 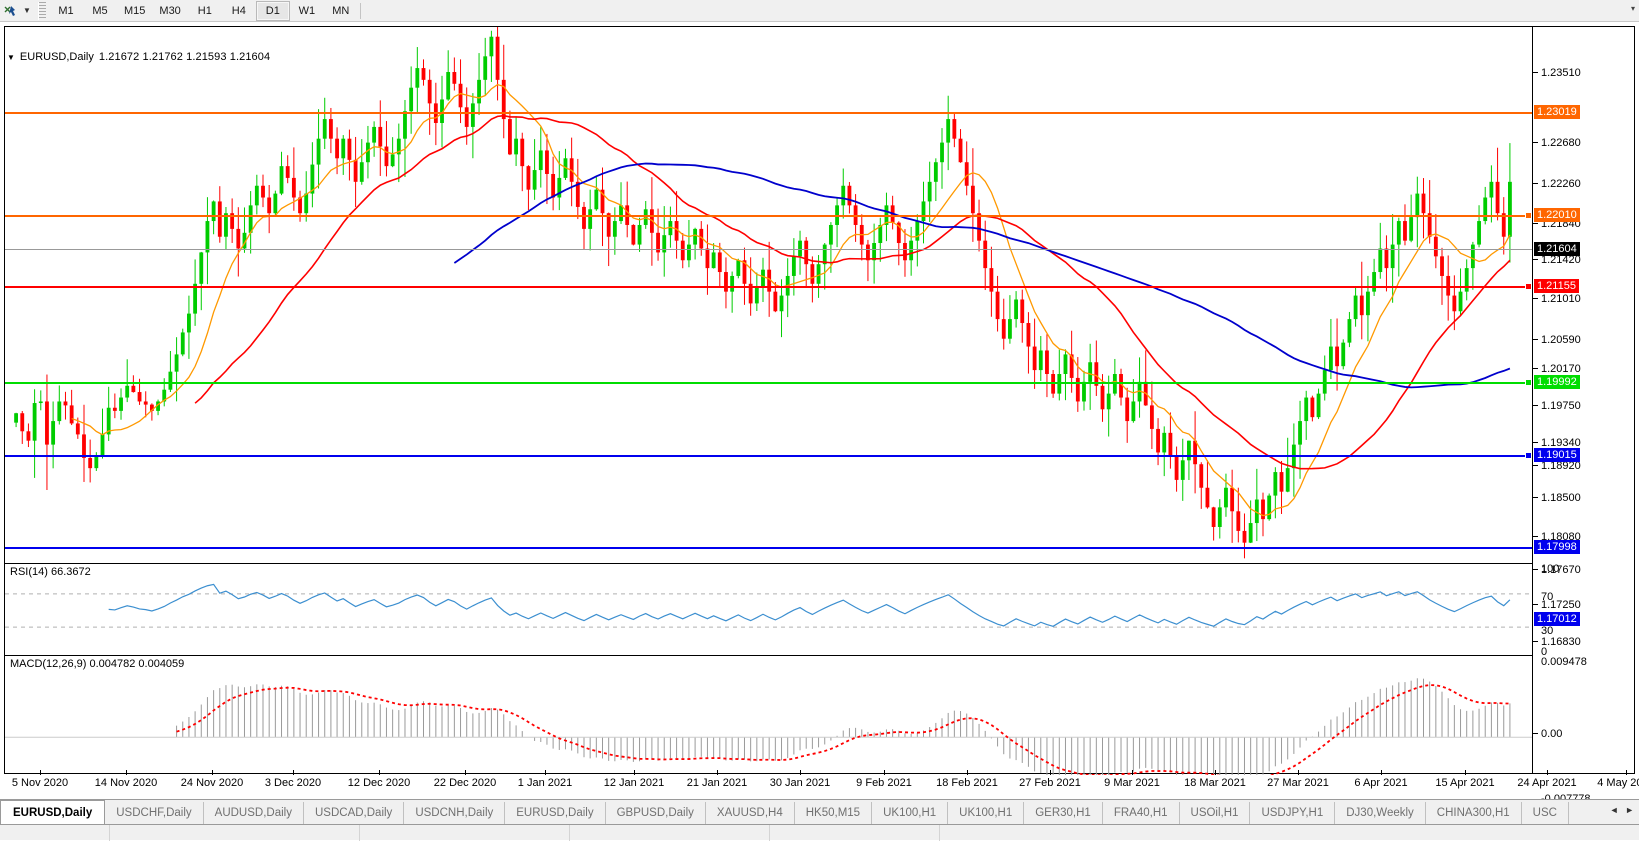 What do you see at coordinates (1380, 813) in the screenshot?
I see `chart-tab-dj30-weekly: DJ30,Weekly` at bounding box center [1380, 813].